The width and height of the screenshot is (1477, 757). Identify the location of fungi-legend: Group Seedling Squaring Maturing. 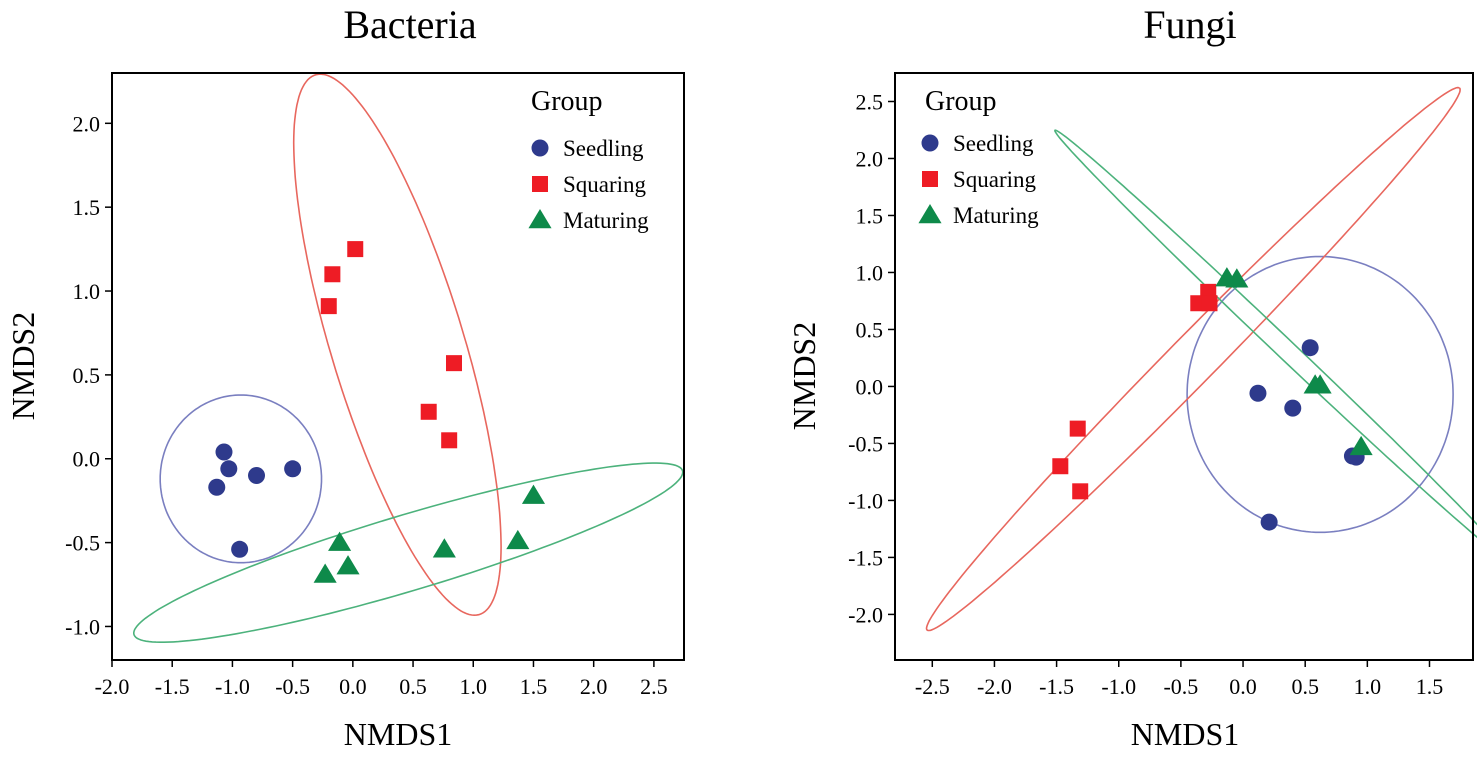
(978, 157).